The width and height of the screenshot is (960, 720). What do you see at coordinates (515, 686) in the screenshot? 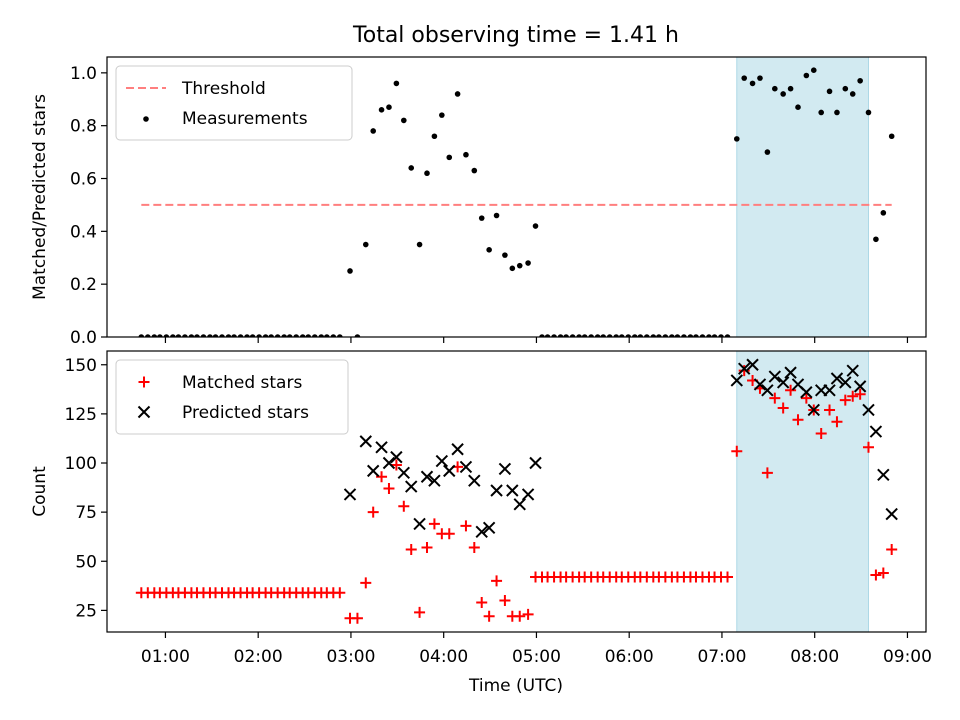
I see `x-axis-label: Time (UTC)` at bounding box center [515, 686].